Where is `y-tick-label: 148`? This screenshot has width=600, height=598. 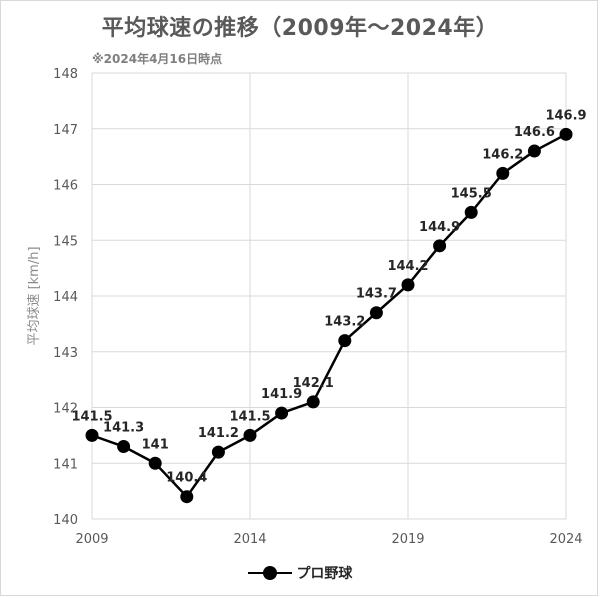
y-tick-label: 148 is located at coordinates (65, 74).